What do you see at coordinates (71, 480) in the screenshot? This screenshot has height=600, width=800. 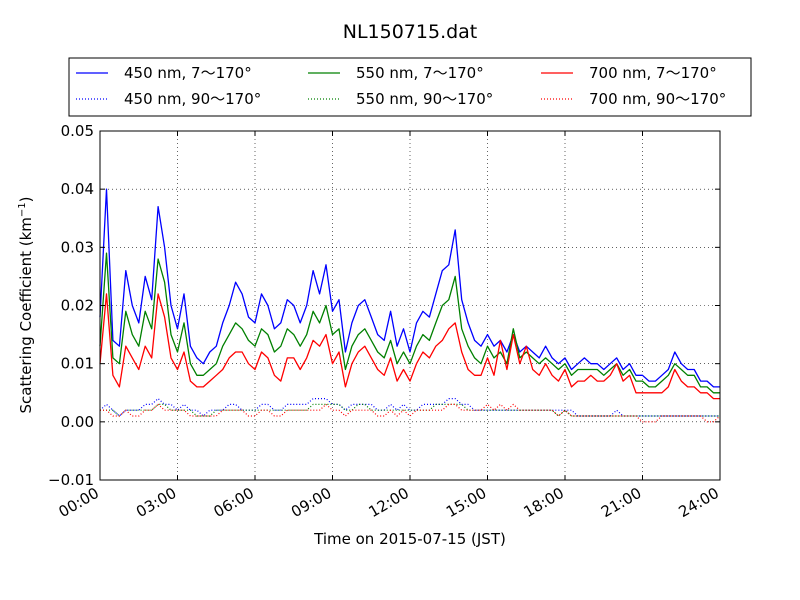 I see `y-tick-label: −0.01` at bounding box center [71, 480].